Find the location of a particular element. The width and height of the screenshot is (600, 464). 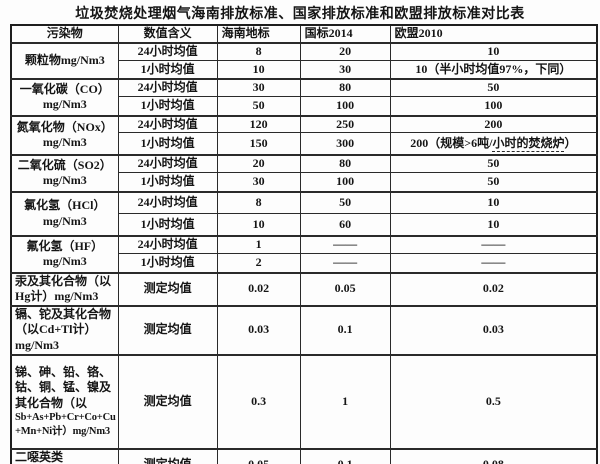

national-value: 0.05 is located at coordinates (345, 289).